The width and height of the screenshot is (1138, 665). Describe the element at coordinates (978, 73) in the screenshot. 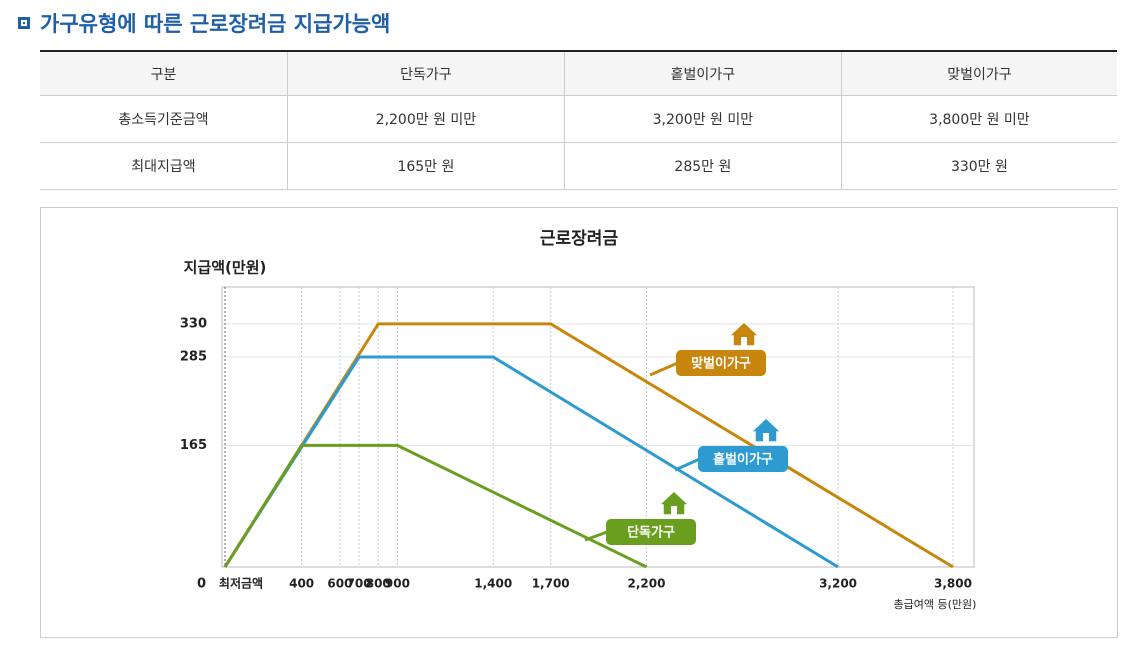

I see `header-cell: 맞벌이가구` at that location.